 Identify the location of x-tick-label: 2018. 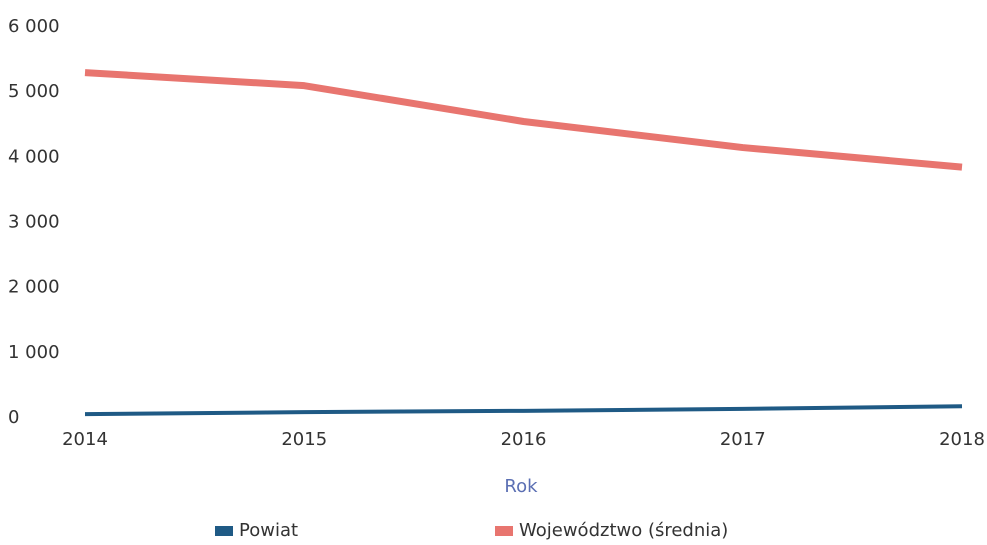
(962, 439).